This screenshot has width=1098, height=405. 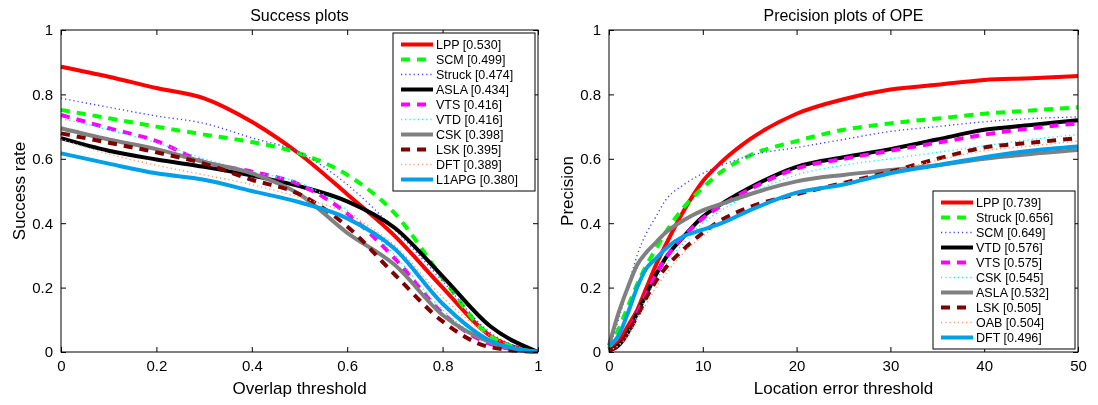 What do you see at coordinates (470, 135) in the screenshot?
I see `legend-label: CSK [0.398]` at bounding box center [470, 135].